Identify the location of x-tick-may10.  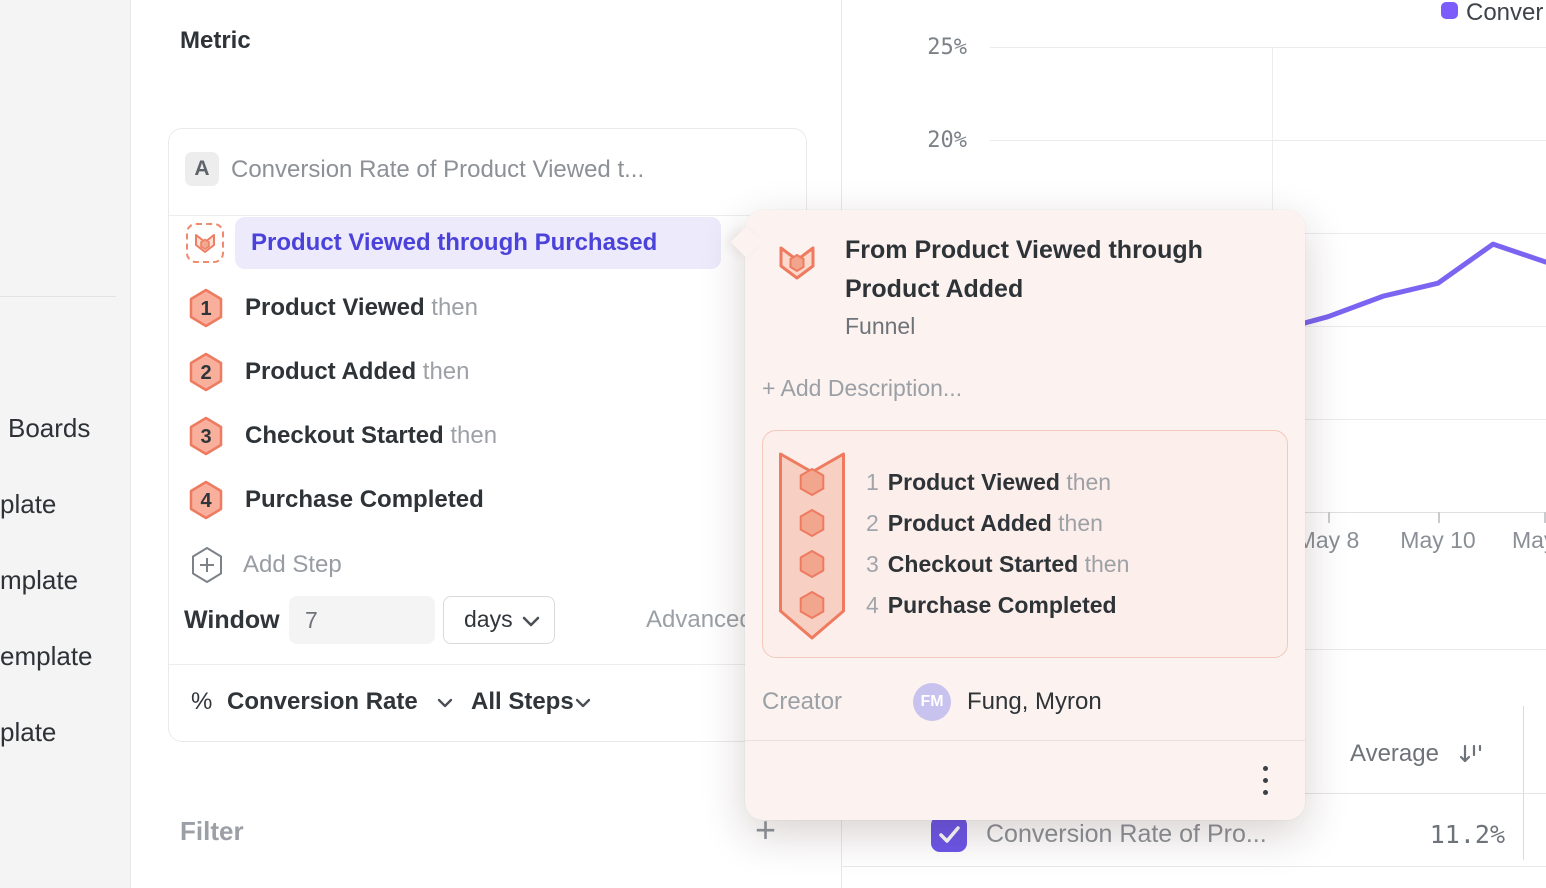
(1439, 517).